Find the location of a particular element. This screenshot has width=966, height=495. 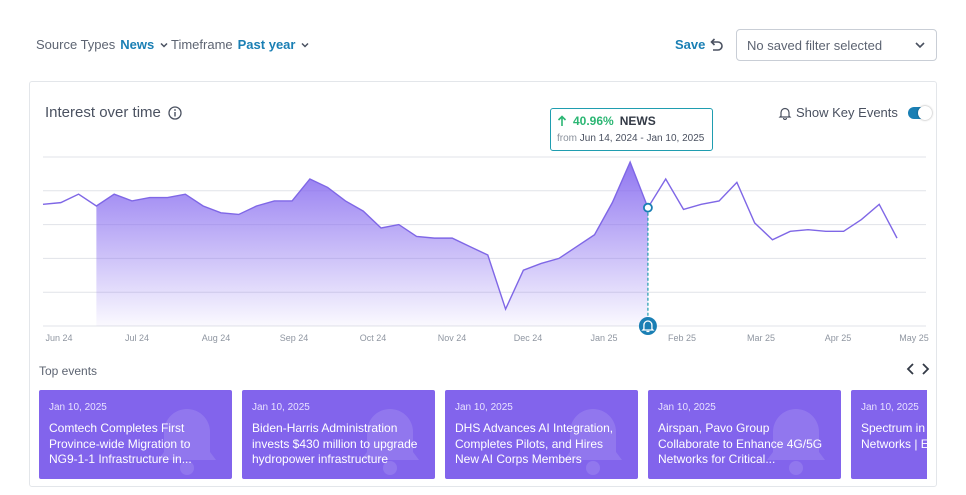

timeframe-filter: Timeframe Past year is located at coordinates (240, 44).